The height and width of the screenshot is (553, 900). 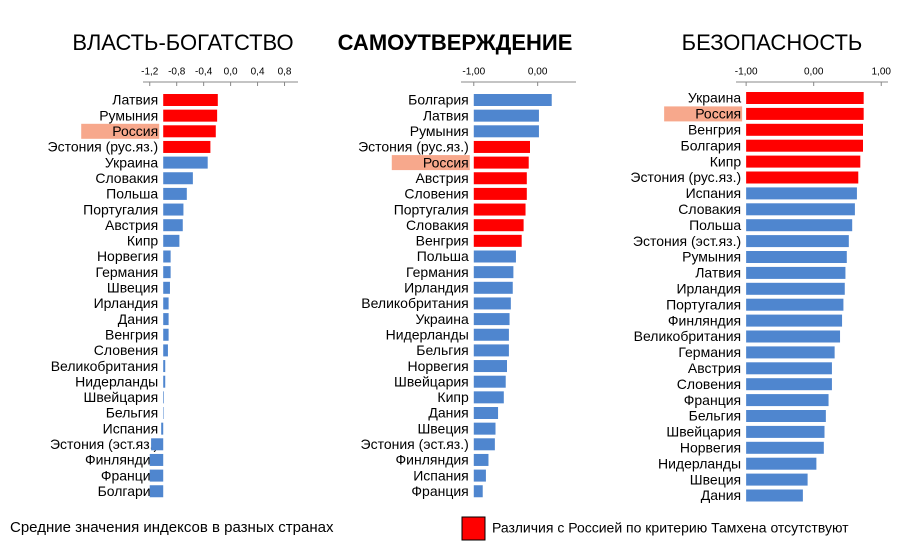 I want to click on category-label: Словения, so click(x=126, y=350).